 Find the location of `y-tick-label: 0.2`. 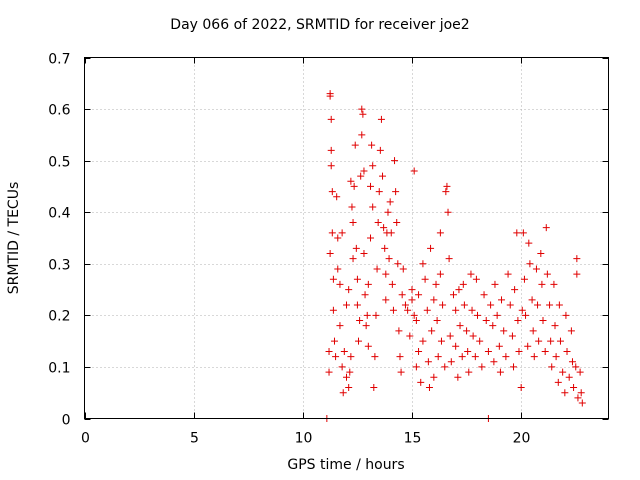

y-tick-label: 0.2 is located at coordinates (59, 317).